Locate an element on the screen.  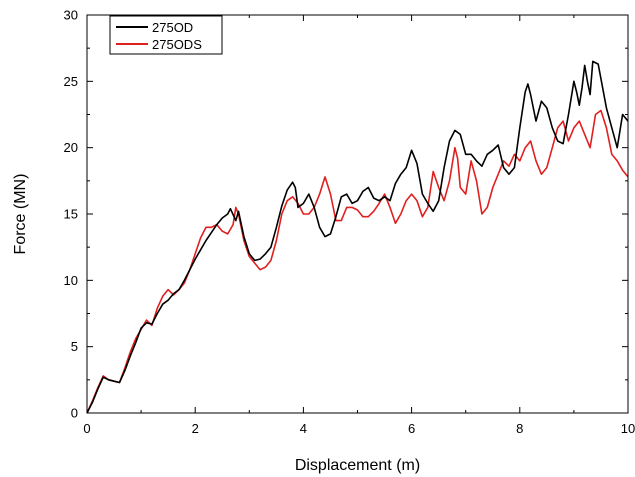
legend-box is located at coordinates (166, 35).